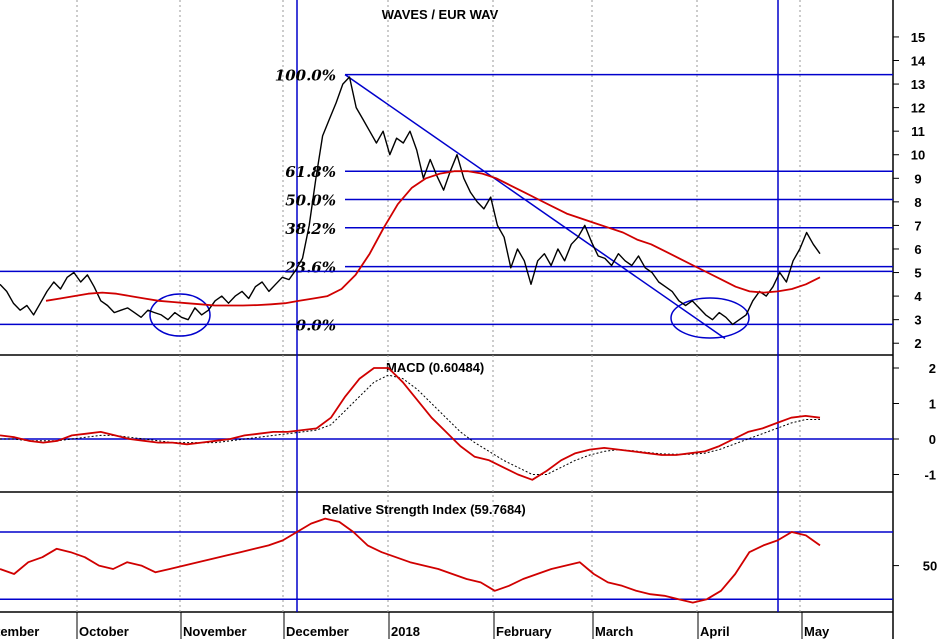 The image size is (946, 639). Describe the element at coordinates (932, 404) in the screenshot. I see `y-tick-label: 1` at that location.